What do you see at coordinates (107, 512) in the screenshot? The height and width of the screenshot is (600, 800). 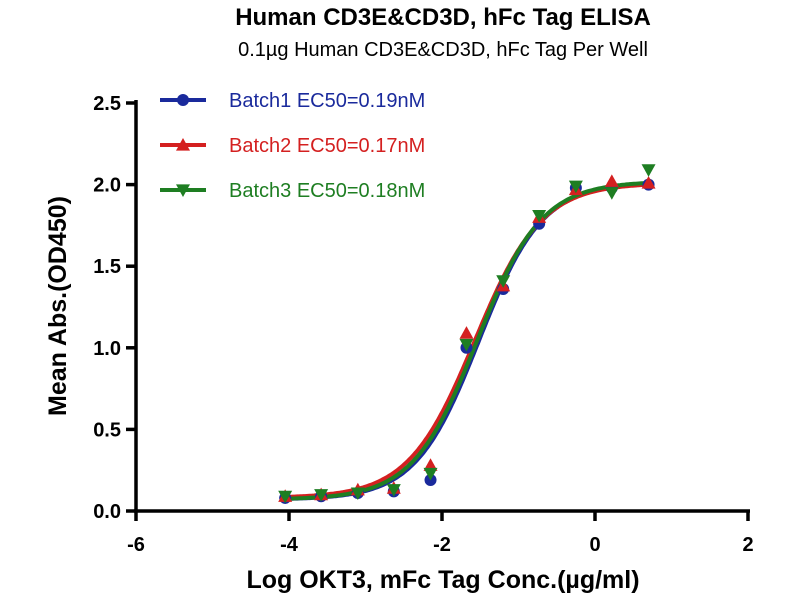 I see `y-tick-label: 0.0` at bounding box center [107, 512].